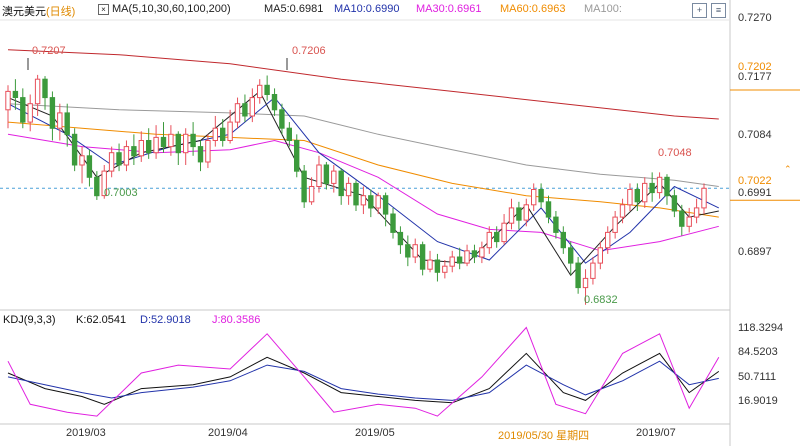 The image size is (800, 446). Describe the element at coordinates (675, 153) in the screenshot. I see `high-annotation: 0.7048` at that location.